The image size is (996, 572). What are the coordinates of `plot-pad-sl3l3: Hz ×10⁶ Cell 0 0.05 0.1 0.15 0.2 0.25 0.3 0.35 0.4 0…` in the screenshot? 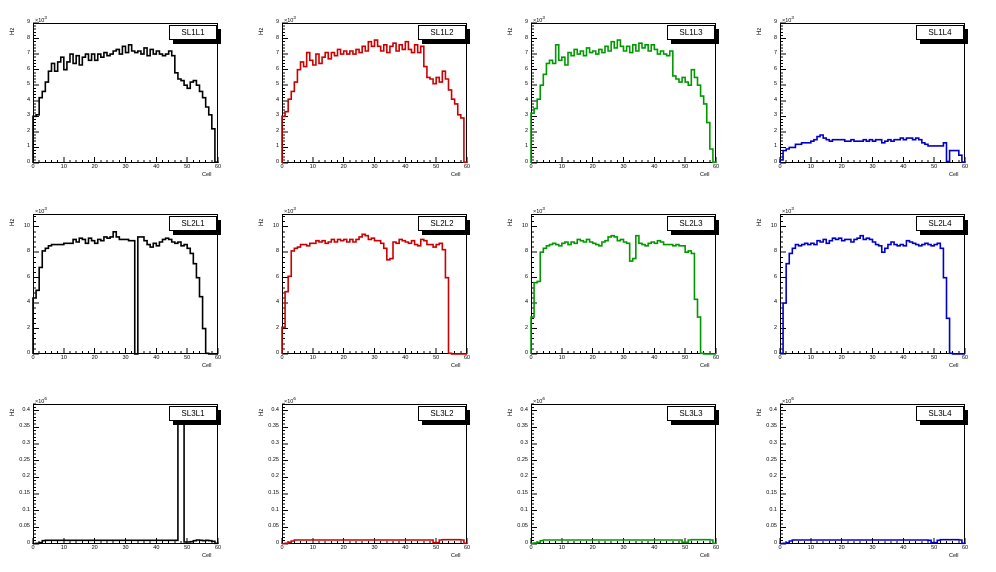 It's located at (622, 476).